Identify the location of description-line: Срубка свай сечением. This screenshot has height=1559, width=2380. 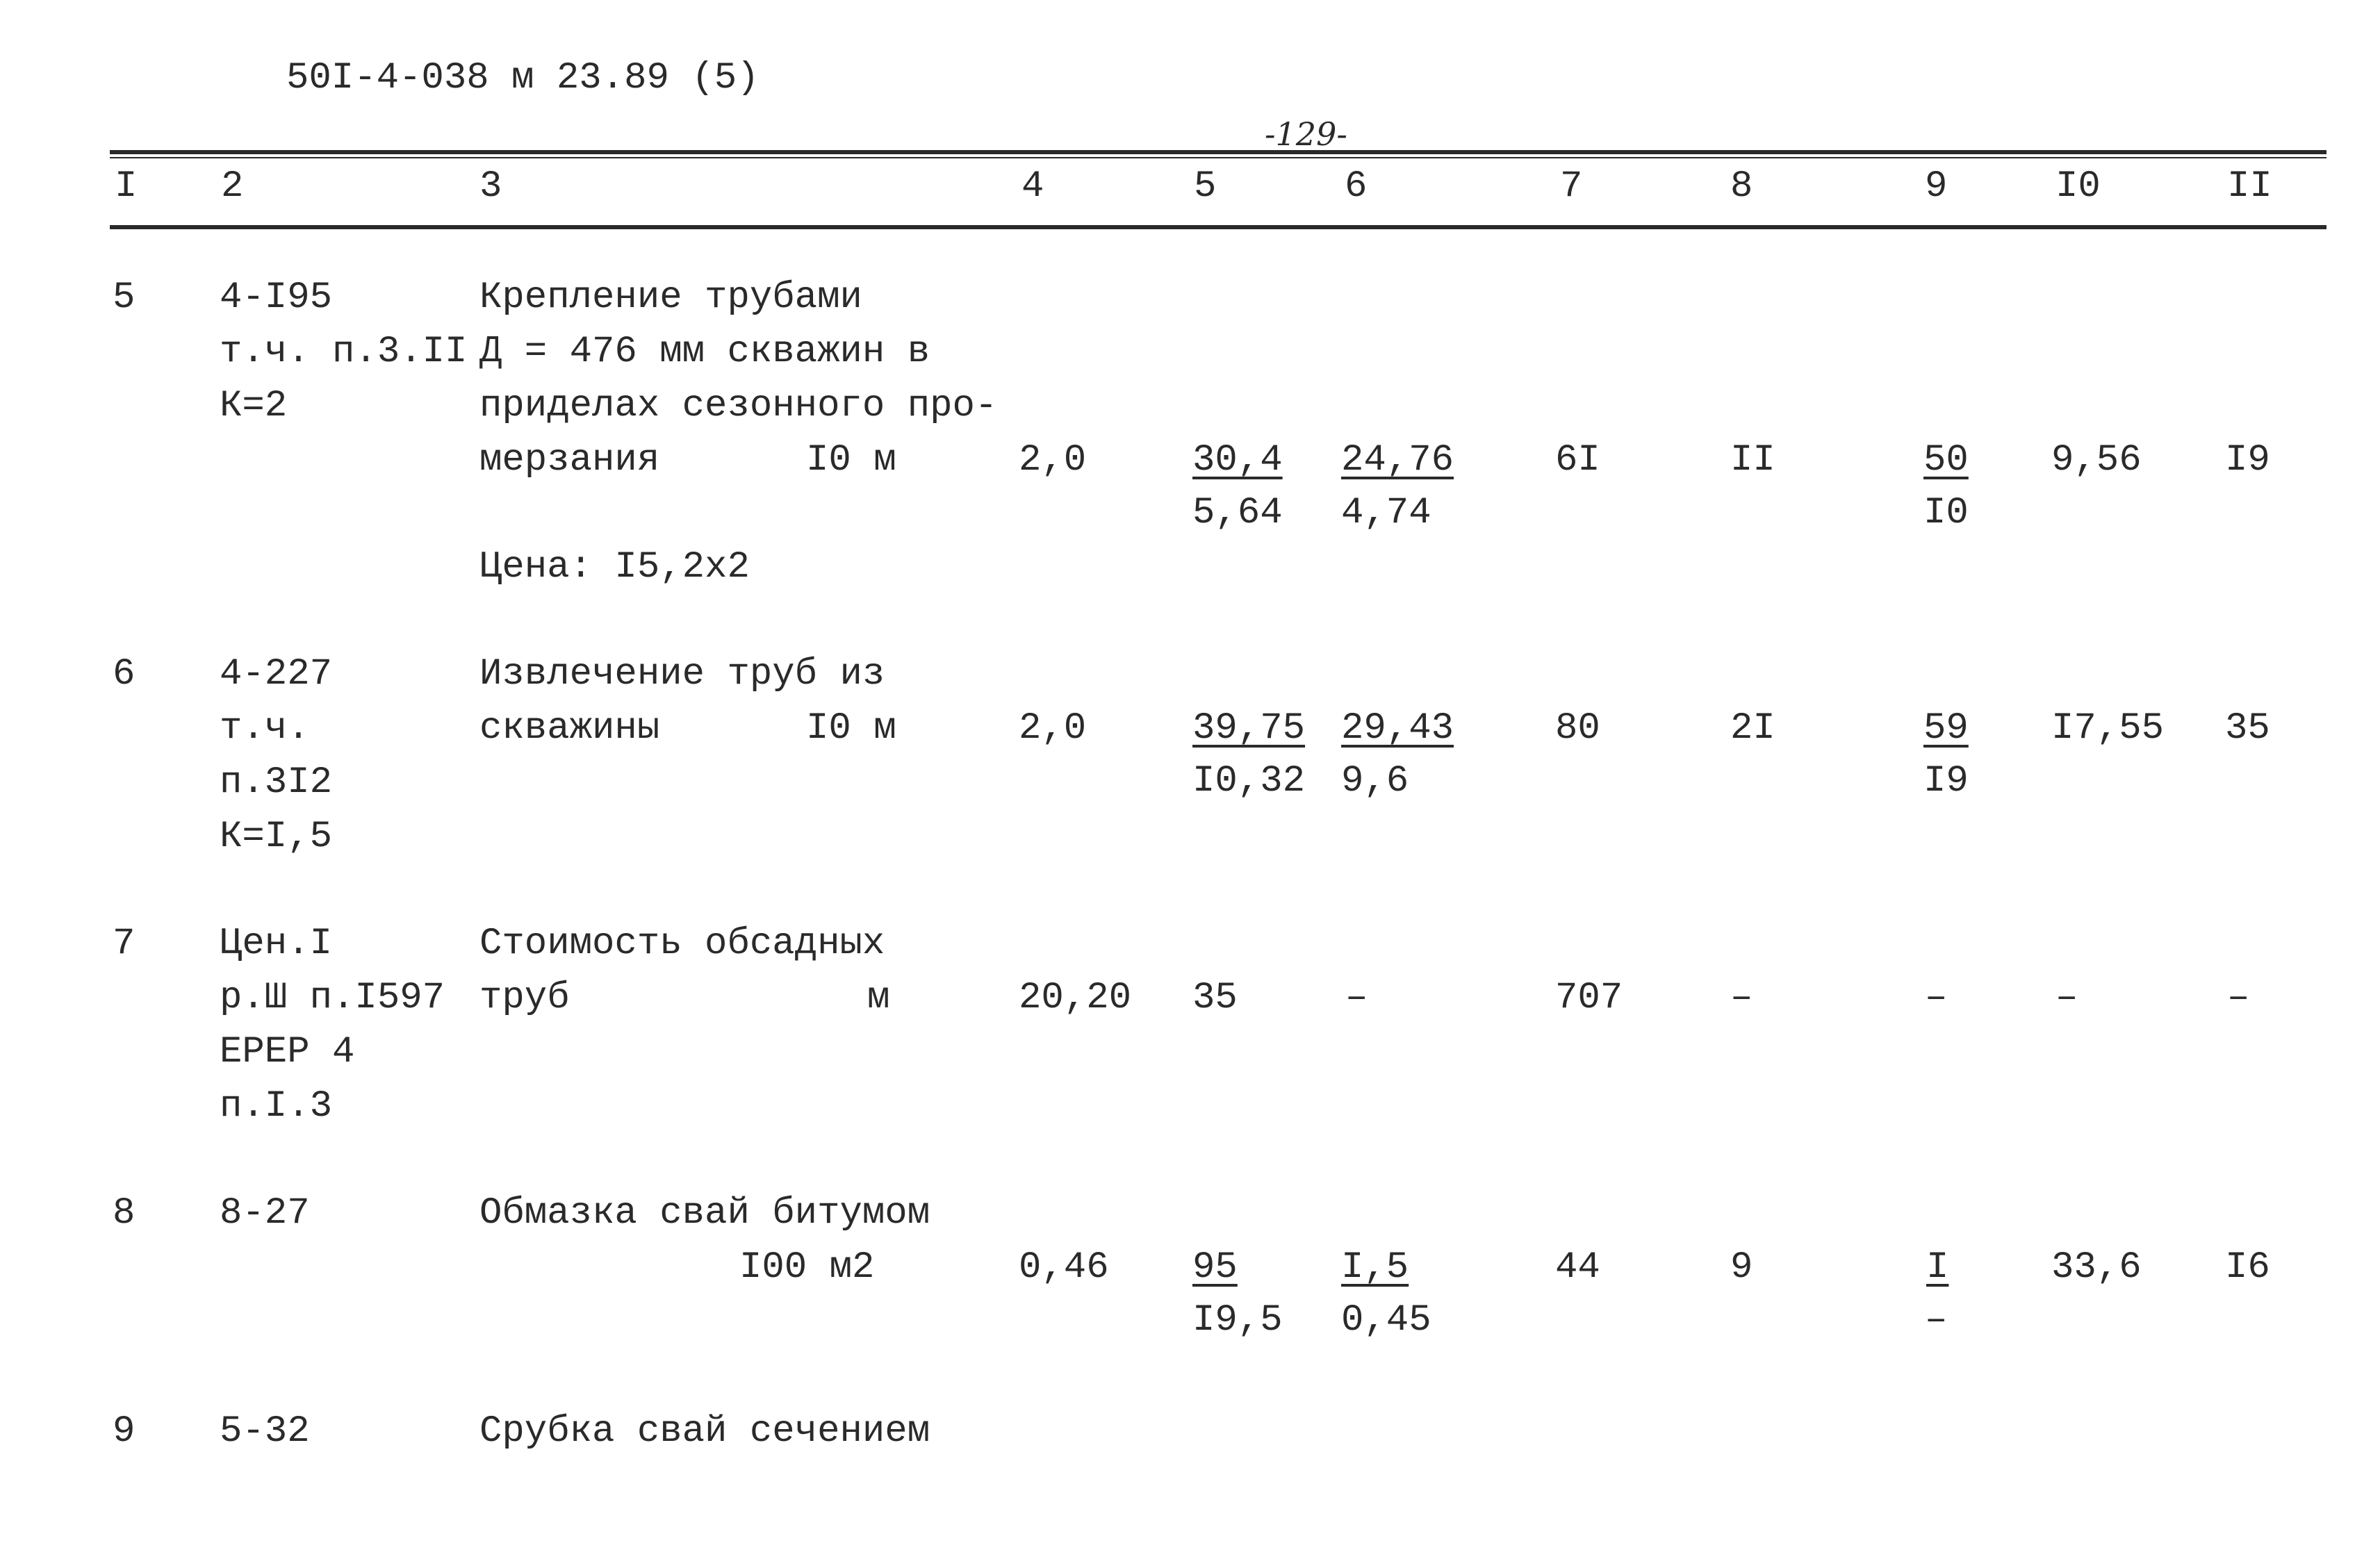
(704, 1431).